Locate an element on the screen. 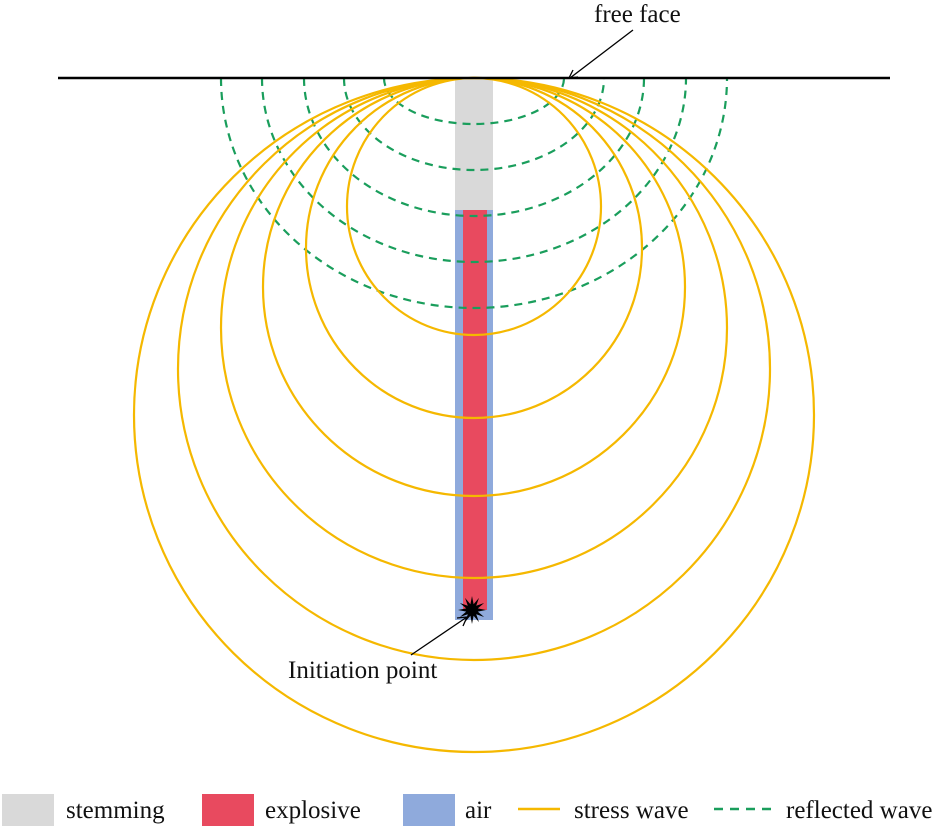 The height and width of the screenshot is (827, 944). legend-explosive-swatch is located at coordinates (228, 810).